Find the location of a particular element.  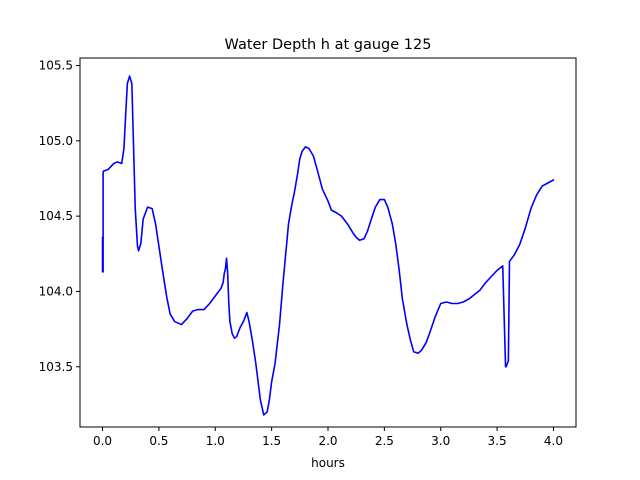

y-tick-label: 103.5 is located at coordinates (56, 367).